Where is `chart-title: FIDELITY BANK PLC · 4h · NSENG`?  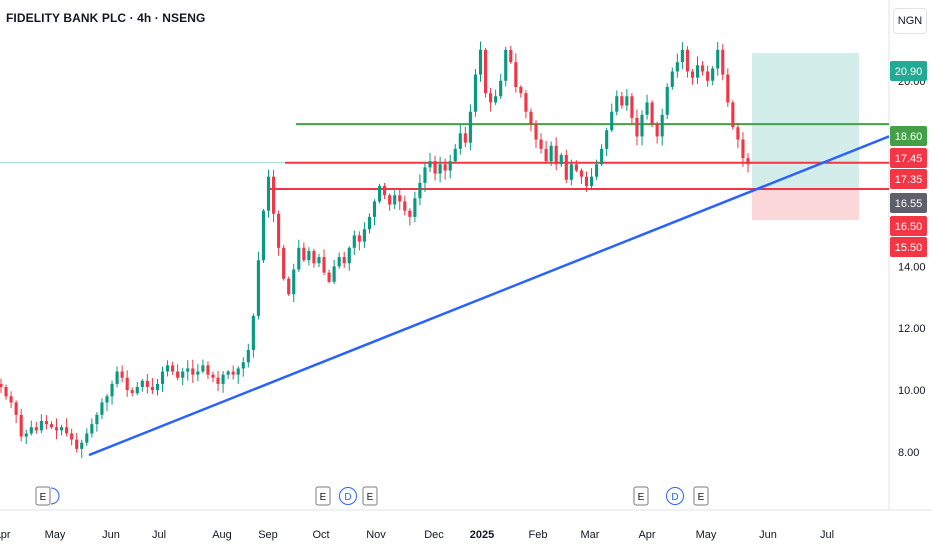
chart-title: FIDELITY BANK PLC · 4h · NSENG is located at coordinates (106, 18).